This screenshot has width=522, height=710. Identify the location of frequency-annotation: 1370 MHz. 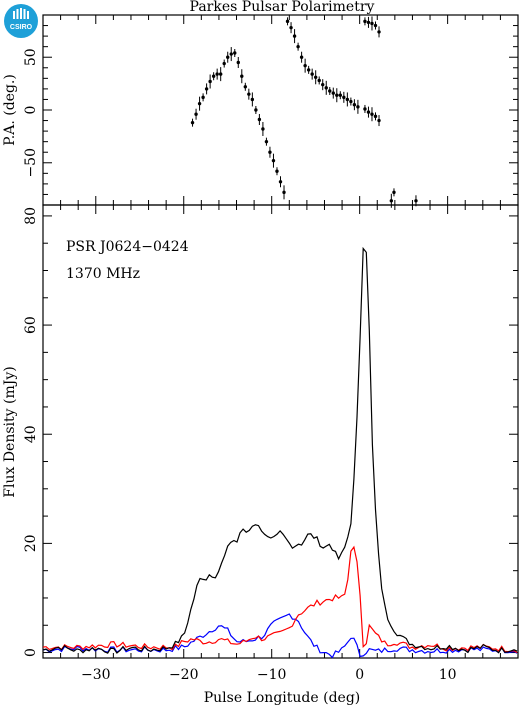
(103, 274).